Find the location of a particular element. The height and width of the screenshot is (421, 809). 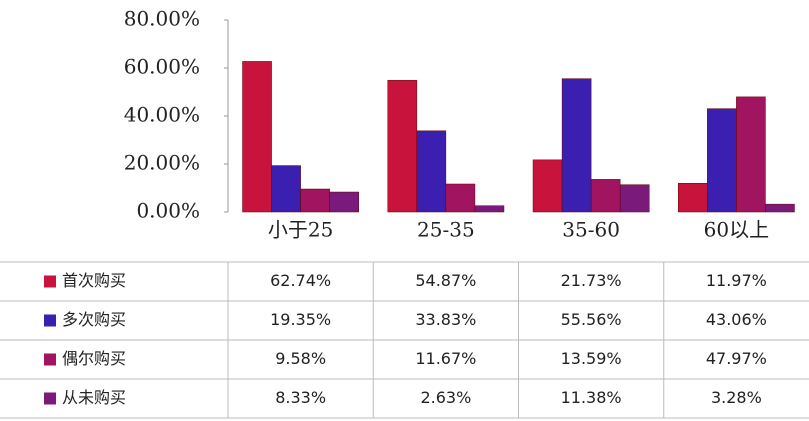

table-value: 11.97% is located at coordinates (736, 280).